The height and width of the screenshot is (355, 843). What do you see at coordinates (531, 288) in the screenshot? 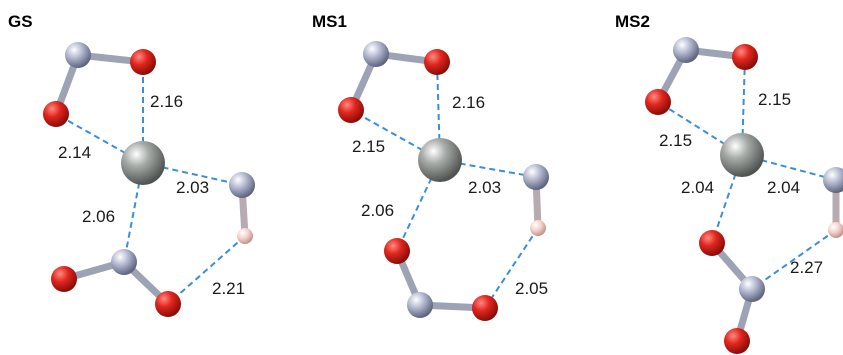
I see `distance-label: 2.05` at bounding box center [531, 288].